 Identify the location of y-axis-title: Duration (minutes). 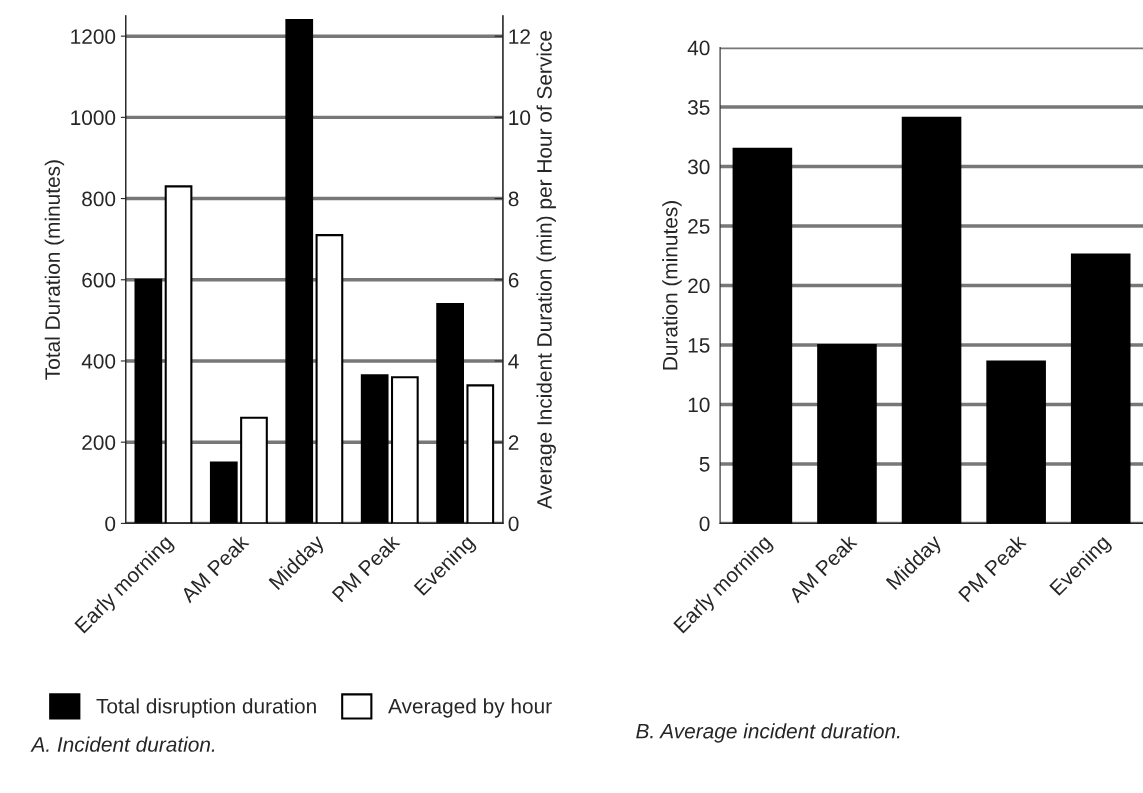
(672, 285).